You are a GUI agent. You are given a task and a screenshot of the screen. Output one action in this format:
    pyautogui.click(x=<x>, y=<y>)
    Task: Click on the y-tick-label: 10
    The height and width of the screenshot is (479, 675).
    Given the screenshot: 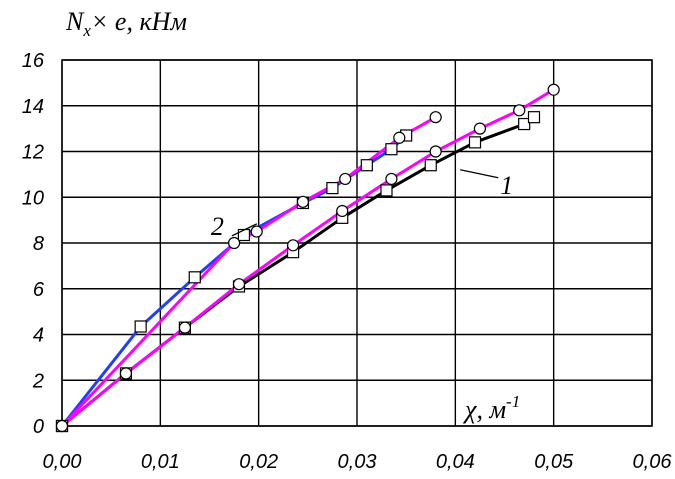 What is the action you would take?
    pyautogui.click(x=33, y=198)
    